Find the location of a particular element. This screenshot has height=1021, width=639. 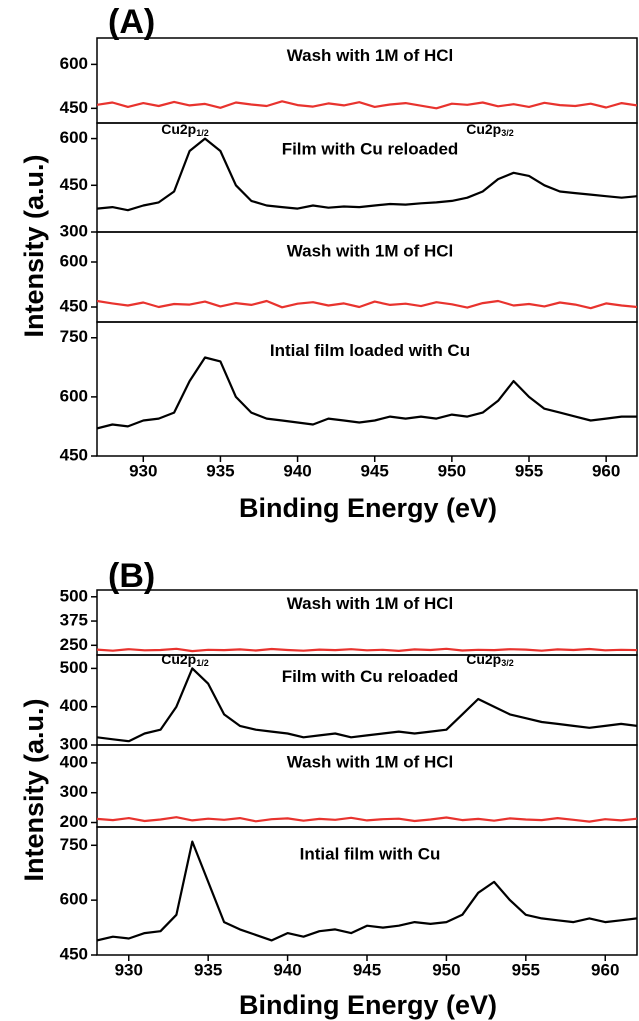

y-tick-label: 375 is located at coordinates (74, 620).